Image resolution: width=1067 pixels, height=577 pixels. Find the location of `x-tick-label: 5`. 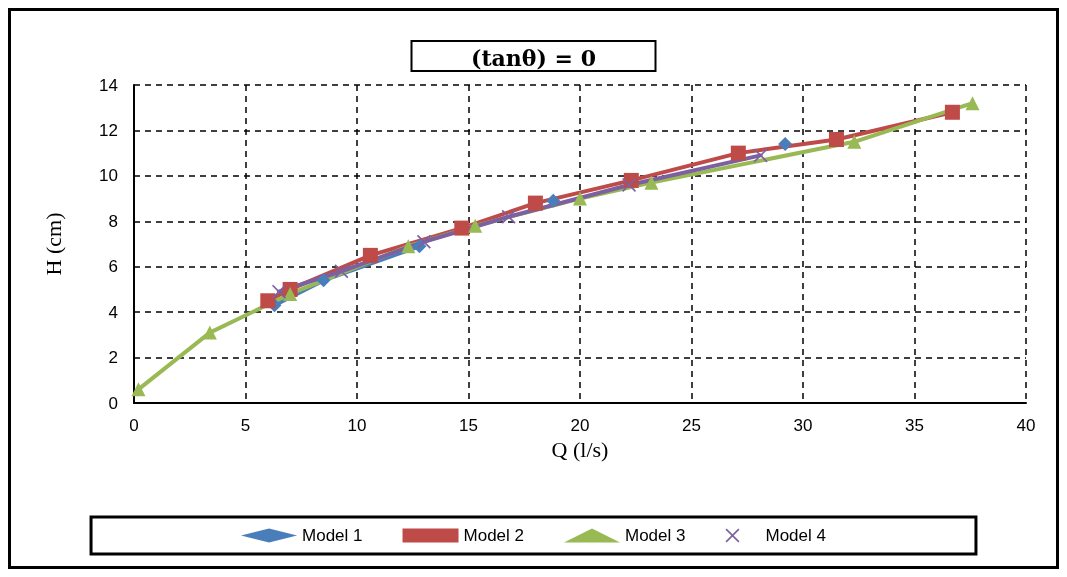

x-tick-label: 5 is located at coordinates (245, 425).